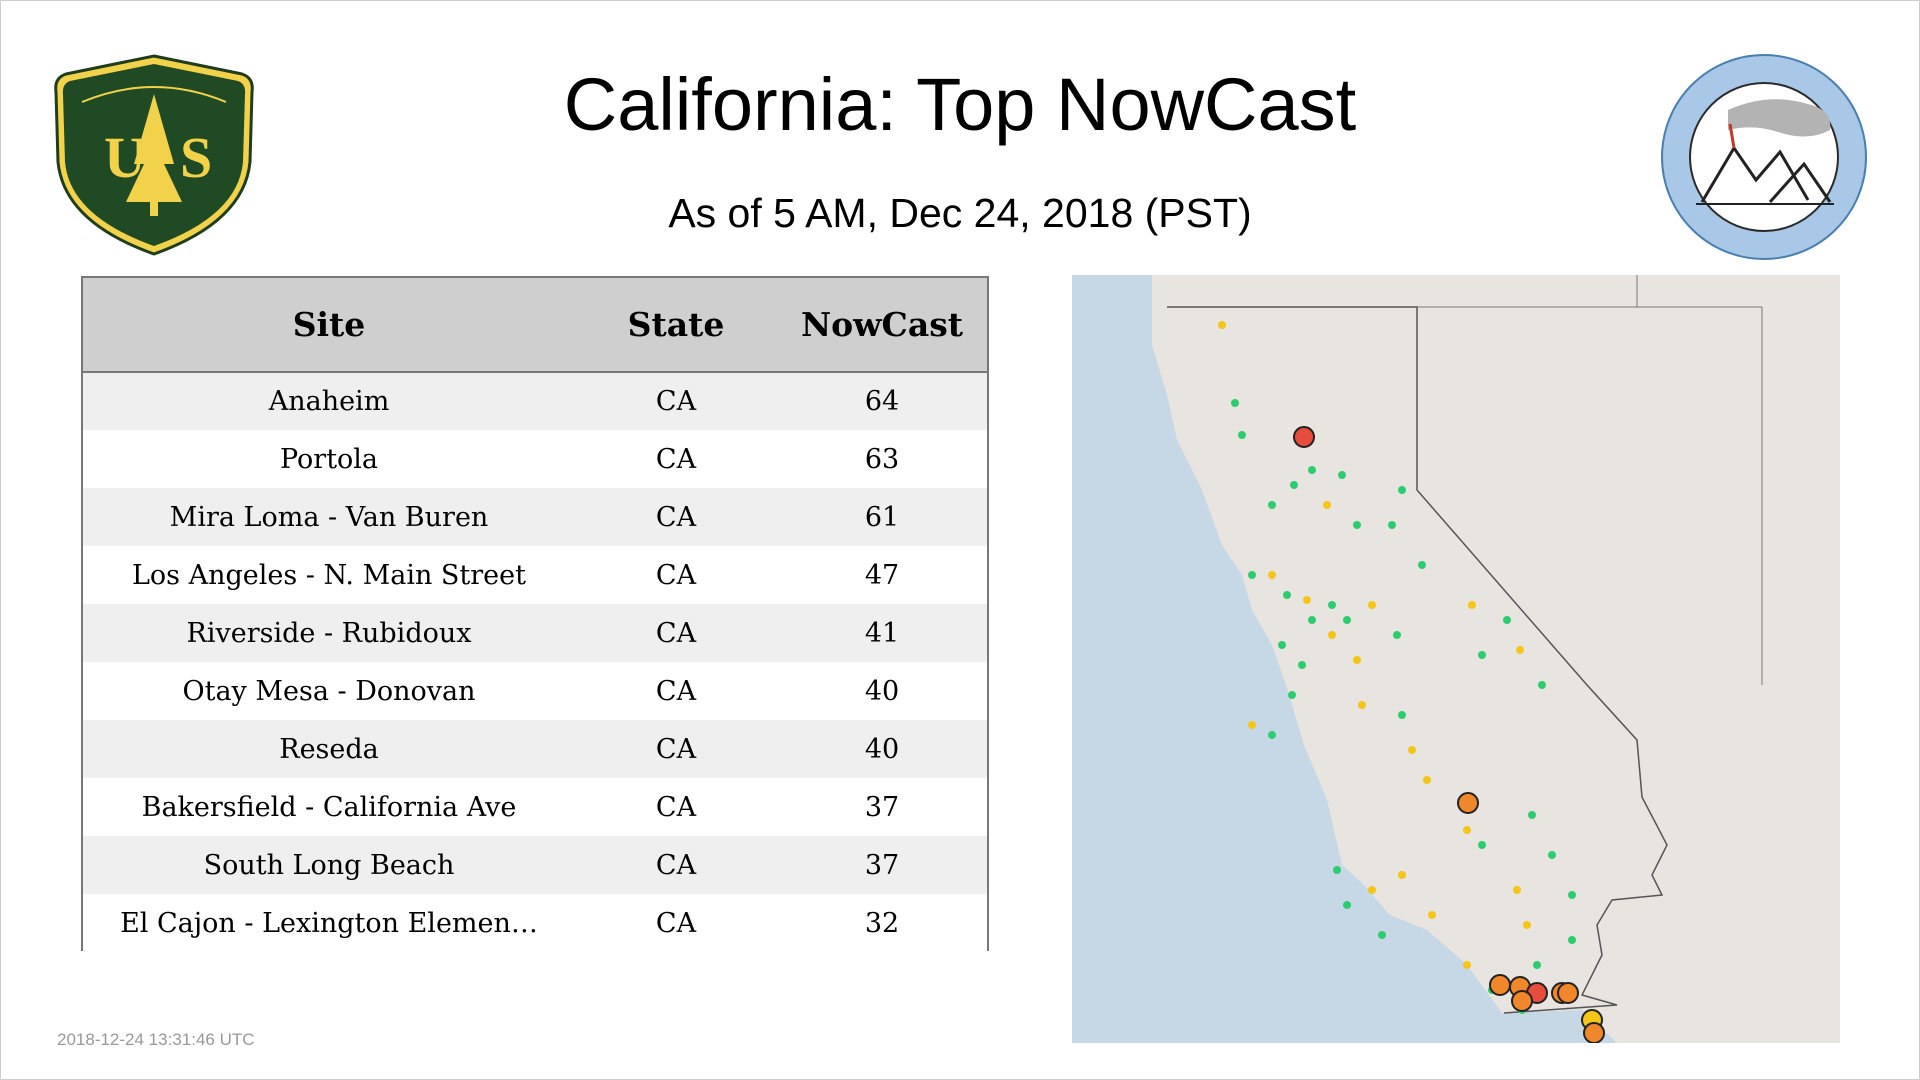 The height and width of the screenshot is (1080, 1920). What do you see at coordinates (329, 459) in the screenshot?
I see `cell-site: Portola` at bounding box center [329, 459].